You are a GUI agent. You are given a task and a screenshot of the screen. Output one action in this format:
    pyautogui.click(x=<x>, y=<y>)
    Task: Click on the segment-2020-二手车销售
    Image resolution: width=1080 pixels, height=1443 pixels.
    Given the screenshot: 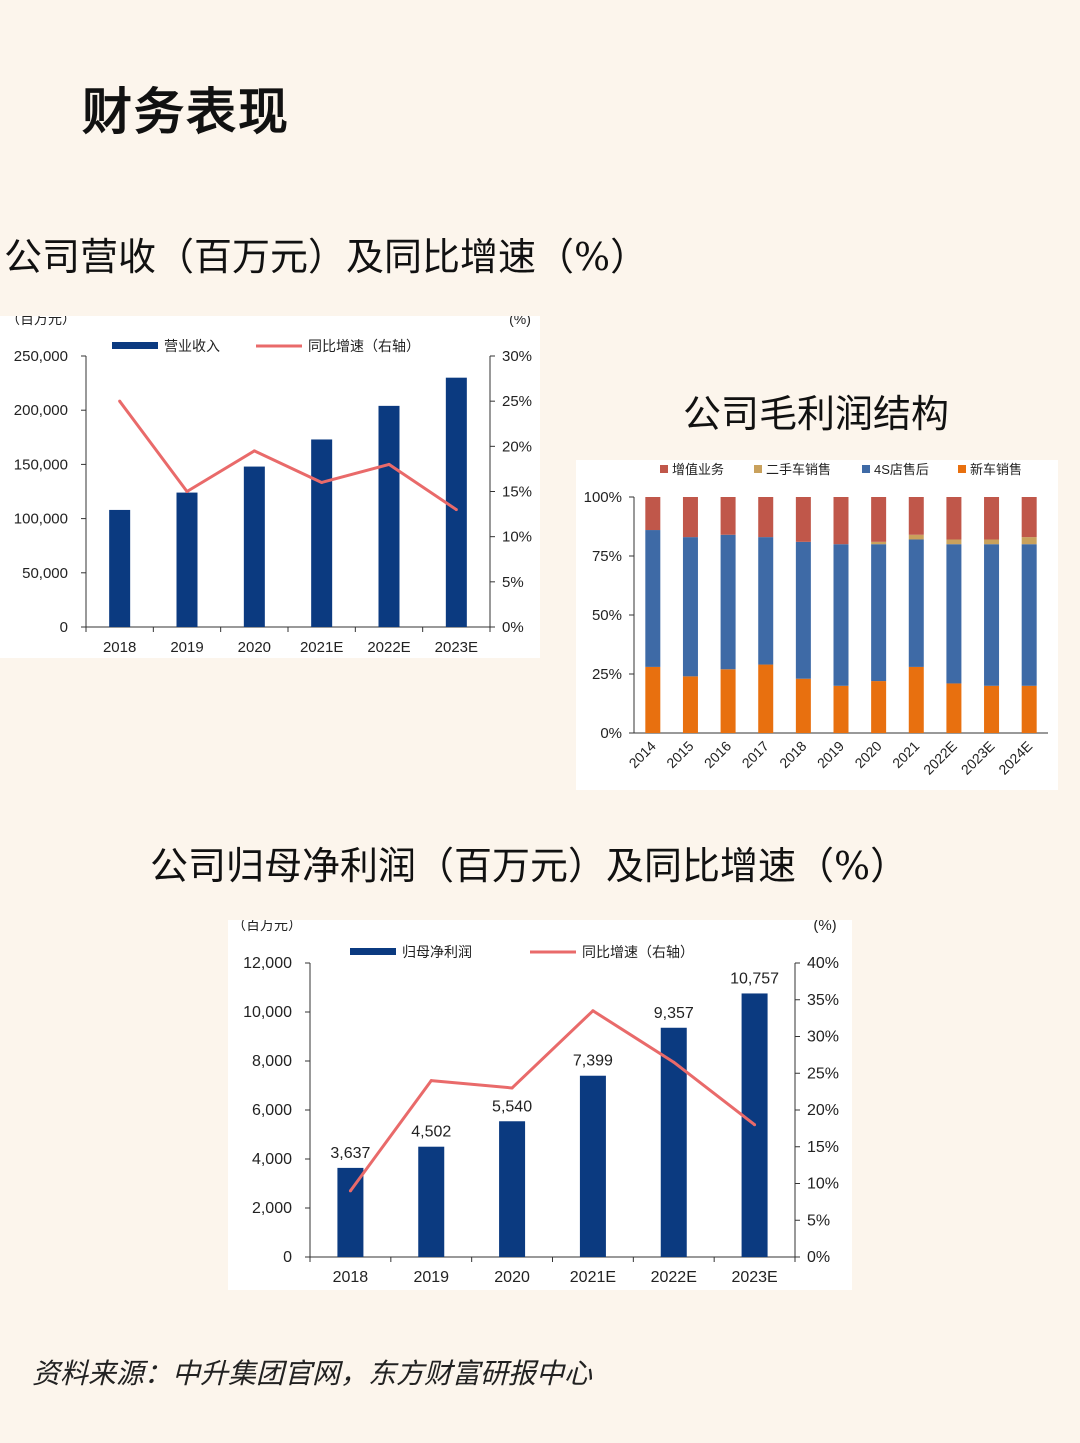 What is the action you would take?
    pyautogui.click(x=879, y=543)
    